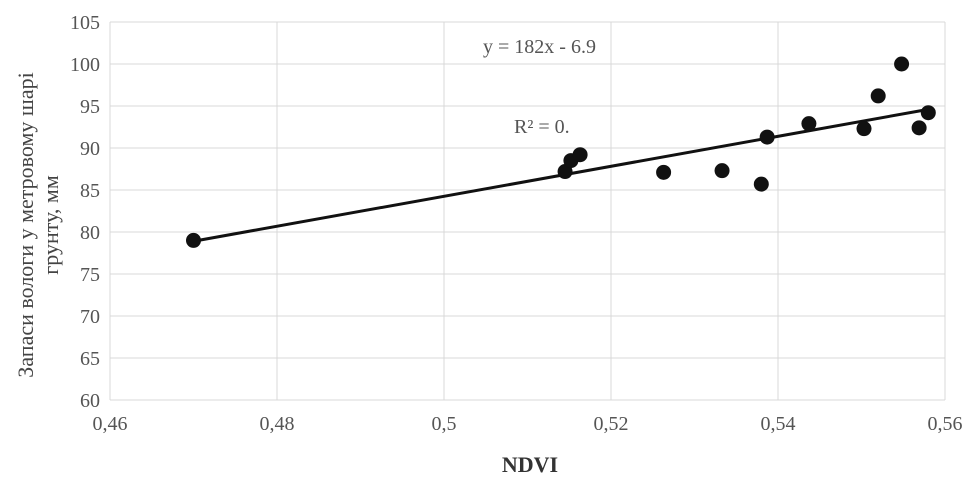 The height and width of the screenshot is (481, 974). What do you see at coordinates (85, 65) in the screenshot?
I see `y-tick-label: 100` at bounding box center [85, 65].